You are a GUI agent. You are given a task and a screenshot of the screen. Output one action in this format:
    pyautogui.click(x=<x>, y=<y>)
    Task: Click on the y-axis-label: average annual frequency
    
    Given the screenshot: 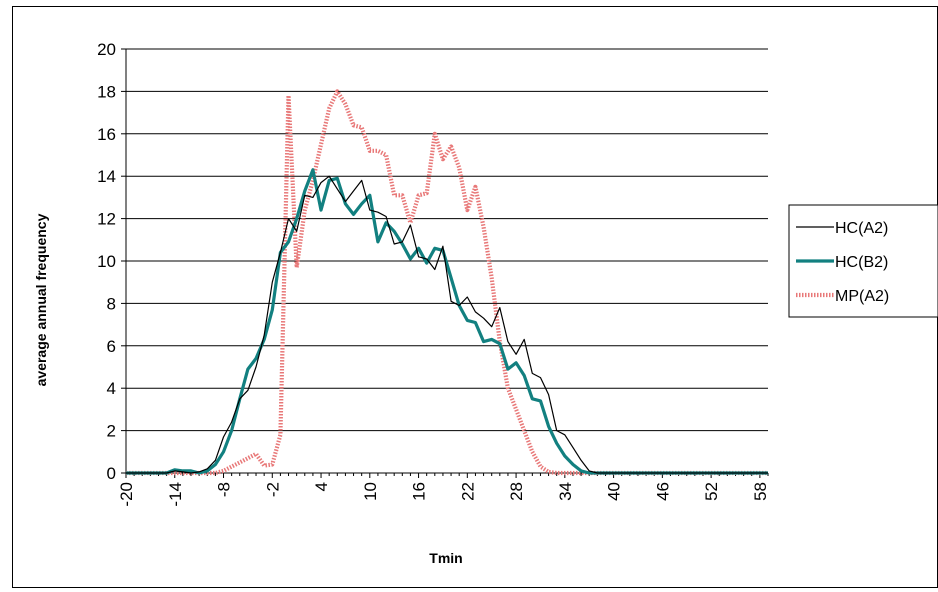 What is the action you would take?
    pyautogui.click(x=41, y=299)
    